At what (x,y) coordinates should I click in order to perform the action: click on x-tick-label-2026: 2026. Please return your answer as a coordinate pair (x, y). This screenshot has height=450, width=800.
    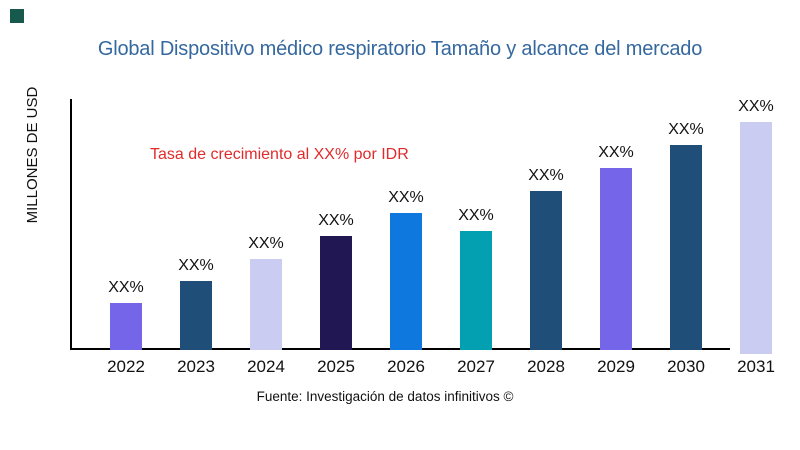
    Looking at the image, I should click on (406, 366).